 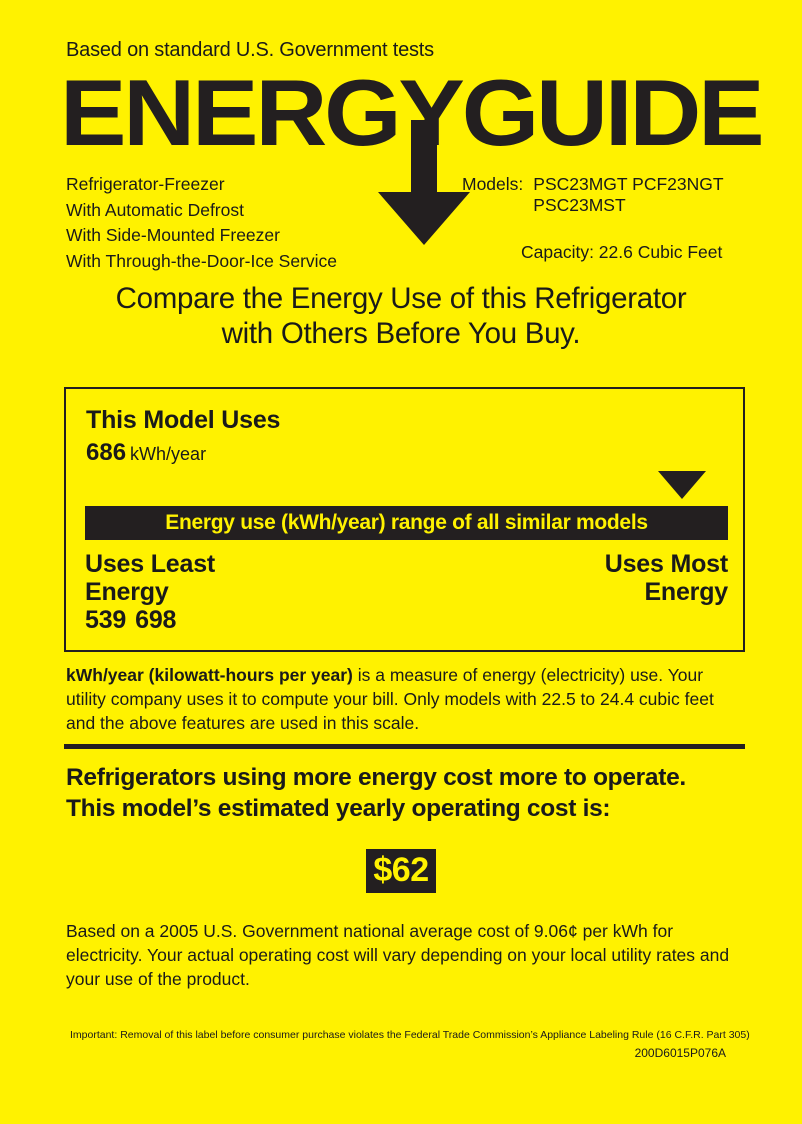 I want to click on uses-least-line: Energy, so click(x=127, y=592).